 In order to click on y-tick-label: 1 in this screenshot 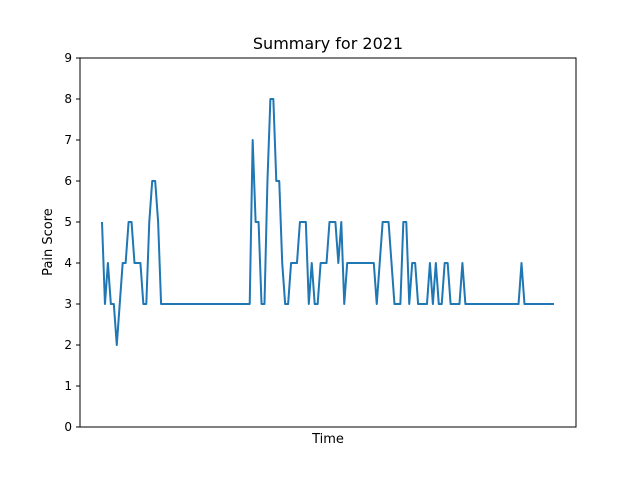, I will do `click(68, 386)`.